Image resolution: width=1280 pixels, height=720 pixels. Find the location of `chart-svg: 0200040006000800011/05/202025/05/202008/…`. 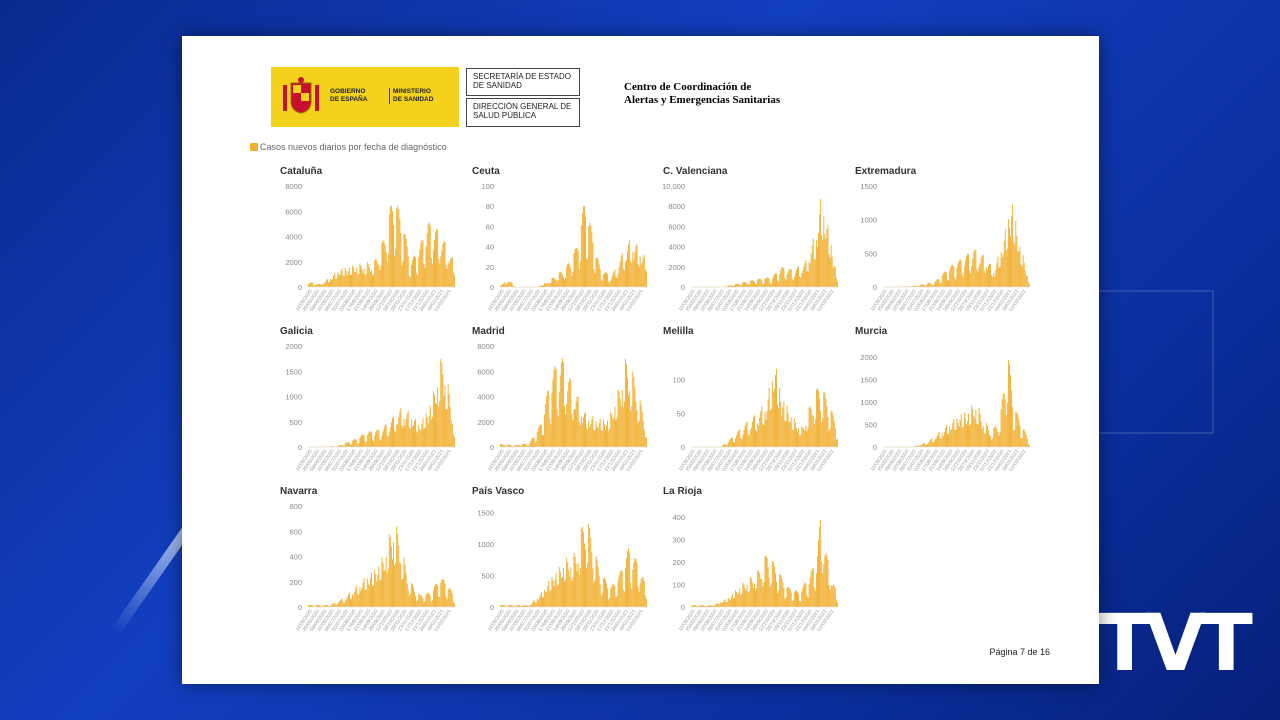

chart-svg: 0200040006000800011/05/202025/05/202008/… is located at coordinates (370, 247).